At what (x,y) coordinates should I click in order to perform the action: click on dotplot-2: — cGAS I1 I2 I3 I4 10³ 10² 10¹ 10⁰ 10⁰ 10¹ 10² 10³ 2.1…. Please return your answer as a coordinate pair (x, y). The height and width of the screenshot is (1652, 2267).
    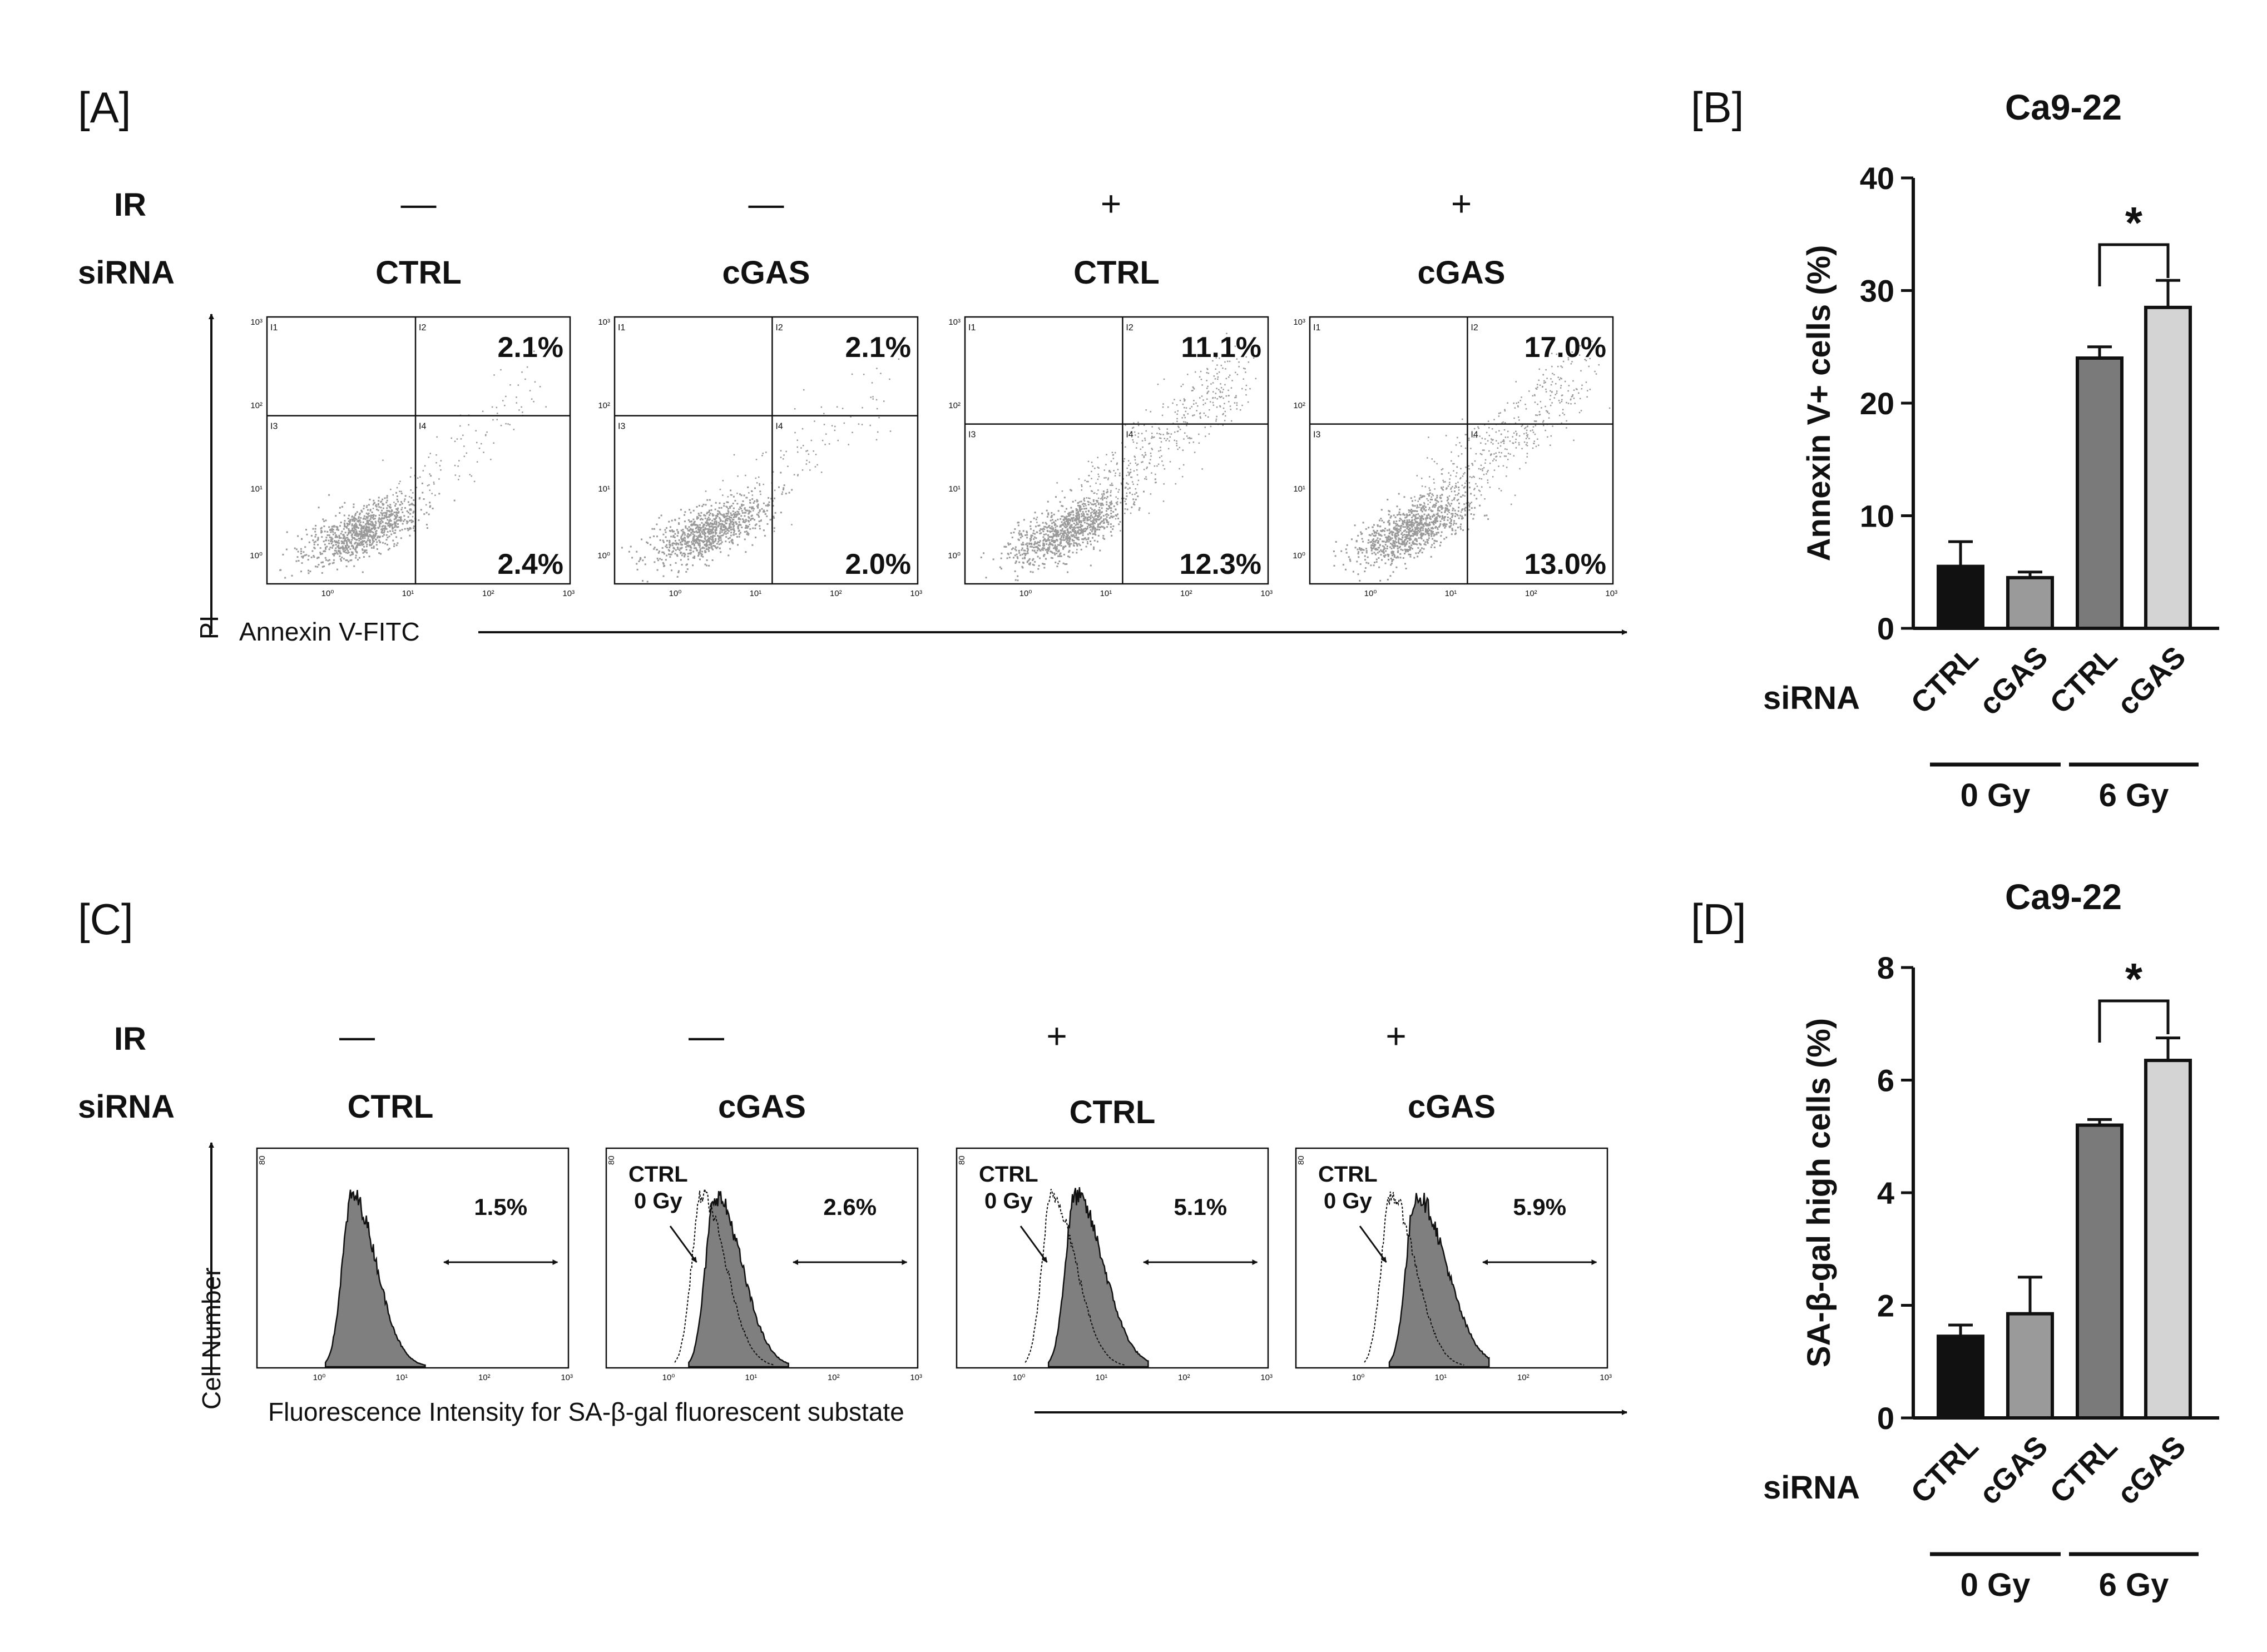
    Looking at the image, I should click on (759, 390).